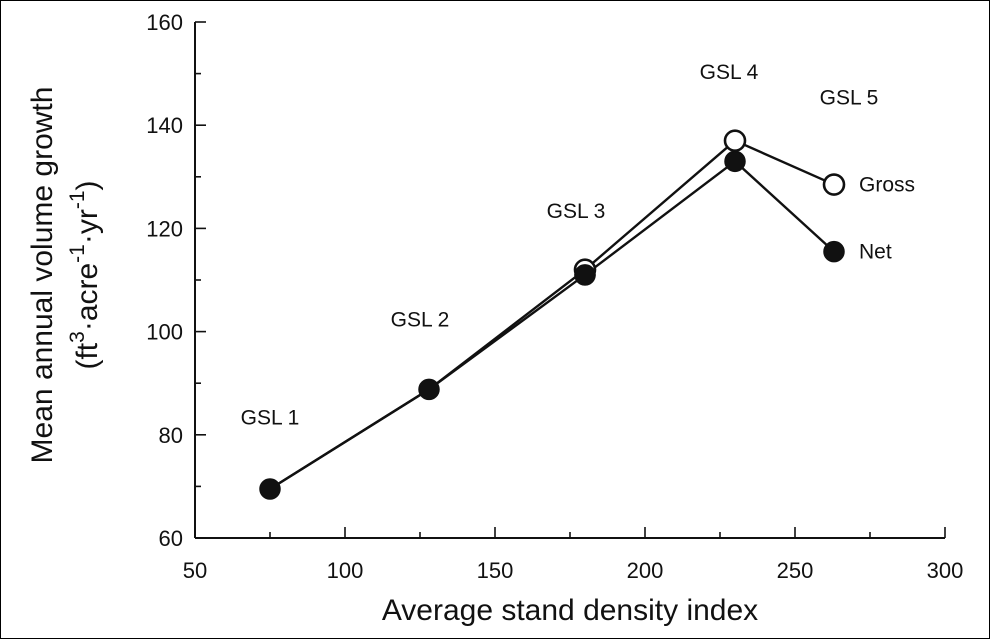  I want to click on gsl-annotation: GSL 4, so click(729, 72).